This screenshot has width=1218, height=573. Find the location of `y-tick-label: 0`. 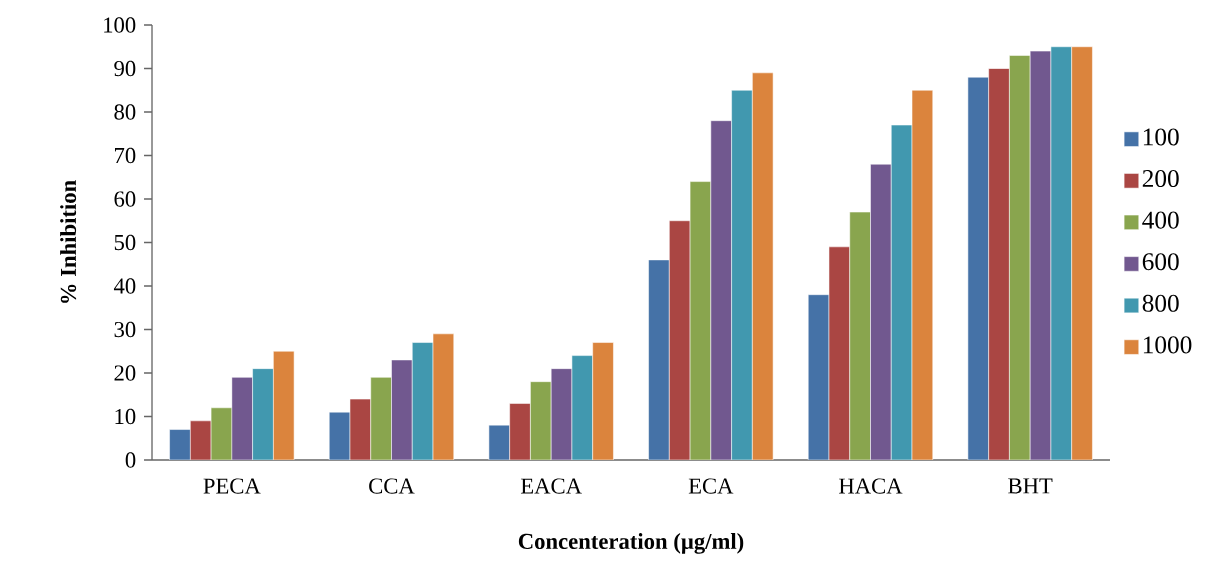

y-tick-label: 0 is located at coordinates (130, 460).